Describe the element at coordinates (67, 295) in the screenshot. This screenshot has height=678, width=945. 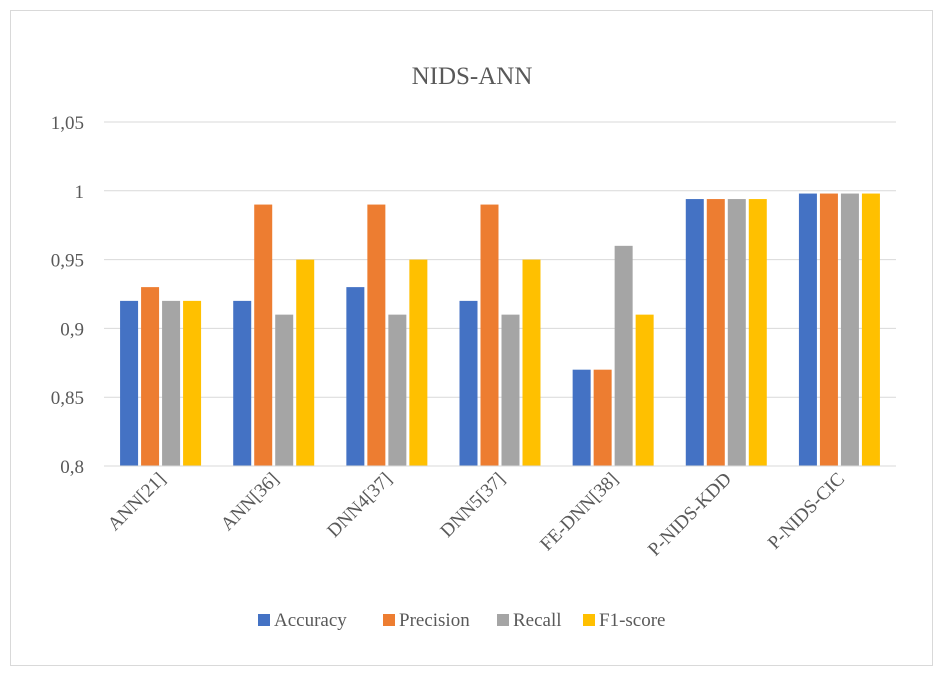
I see `y-axis-tick-labels: 0,8 0,85 0,9 0,95 1 1,05` at that location.